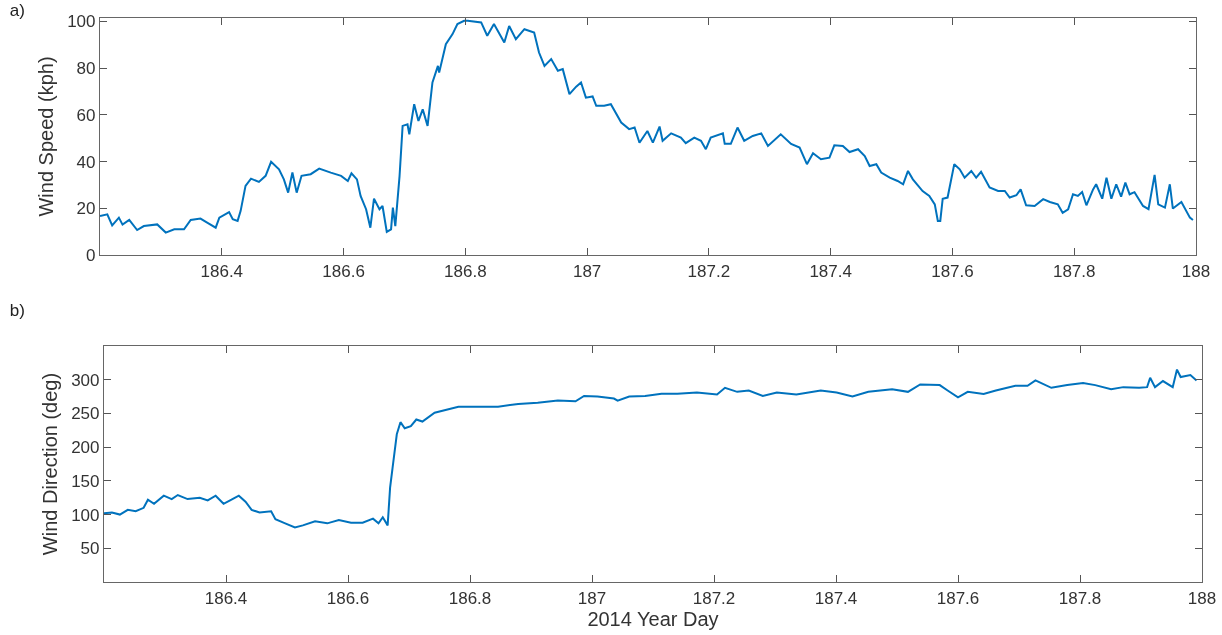 The height and width of the screenshot is (635, 1222). What do you see at coordinates (86, 209) in the screenshot?
I see `y-tick-label: 20` at bounding box center [86, 209].